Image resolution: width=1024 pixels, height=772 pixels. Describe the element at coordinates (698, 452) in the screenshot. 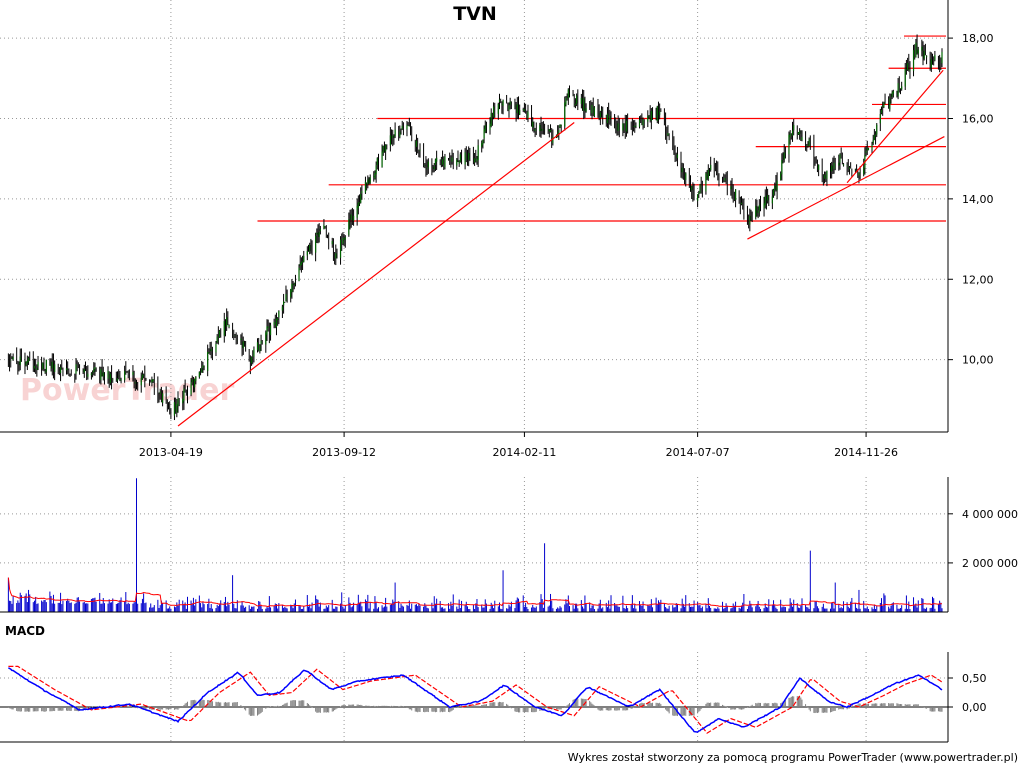

I see `x-tick-label: 2014-07-07` at that location.